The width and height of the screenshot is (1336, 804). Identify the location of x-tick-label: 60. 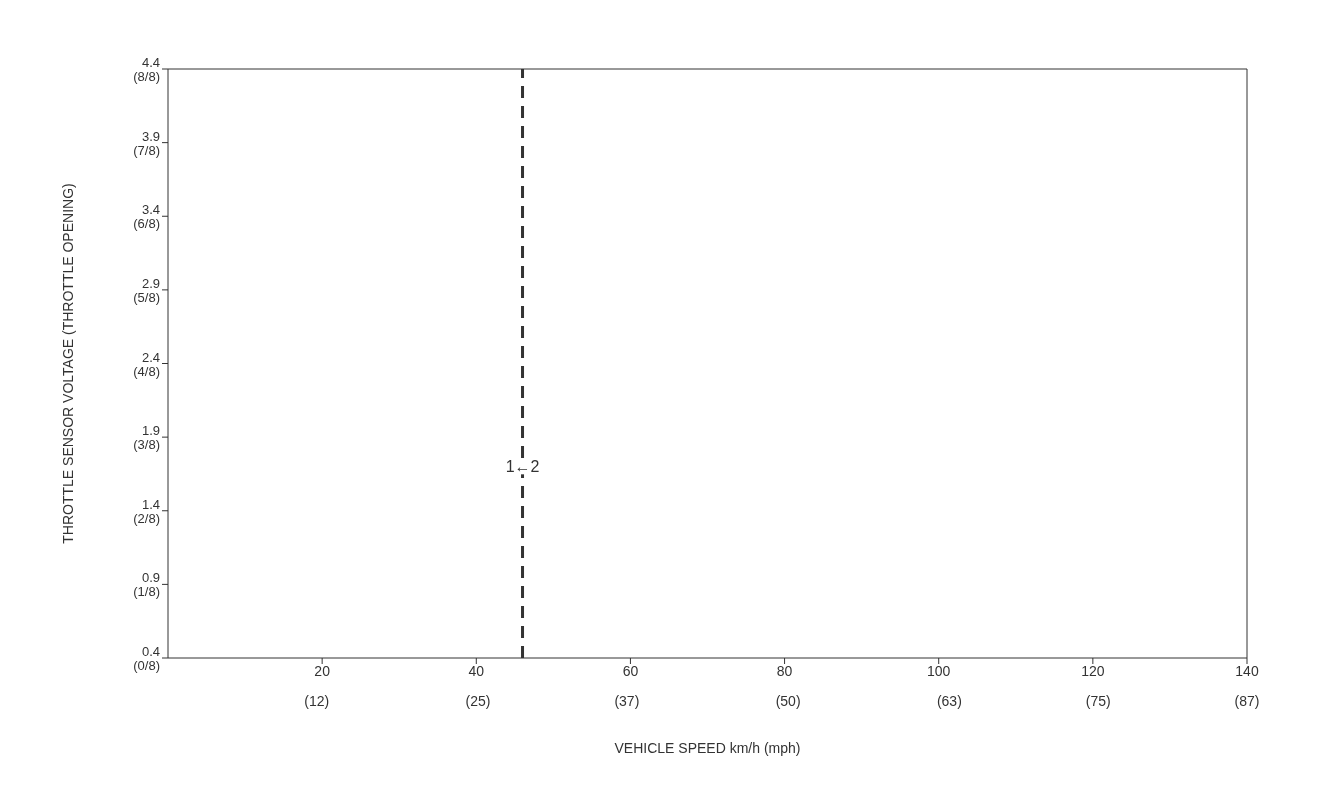
(630, 670).